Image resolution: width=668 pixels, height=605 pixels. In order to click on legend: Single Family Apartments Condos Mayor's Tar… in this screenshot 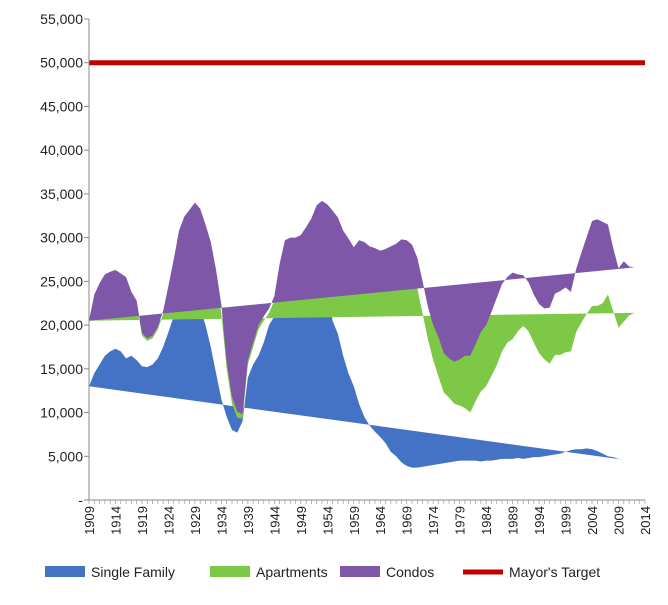, I will do `click(322, 572)`.